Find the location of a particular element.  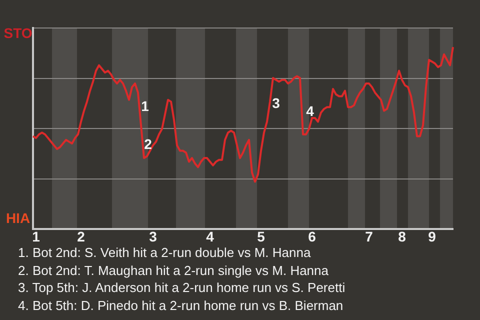

text: HIA is located at coordinates (18, 218).